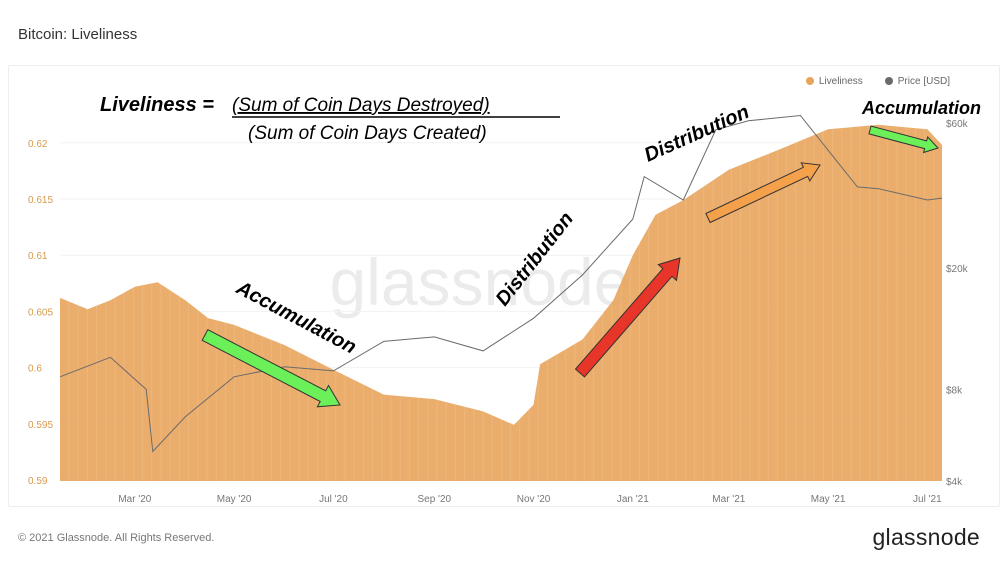  Describe the element at coordinates (134, 499) in the screenshot. I see `x-tick-label: Mar '20` at that location.